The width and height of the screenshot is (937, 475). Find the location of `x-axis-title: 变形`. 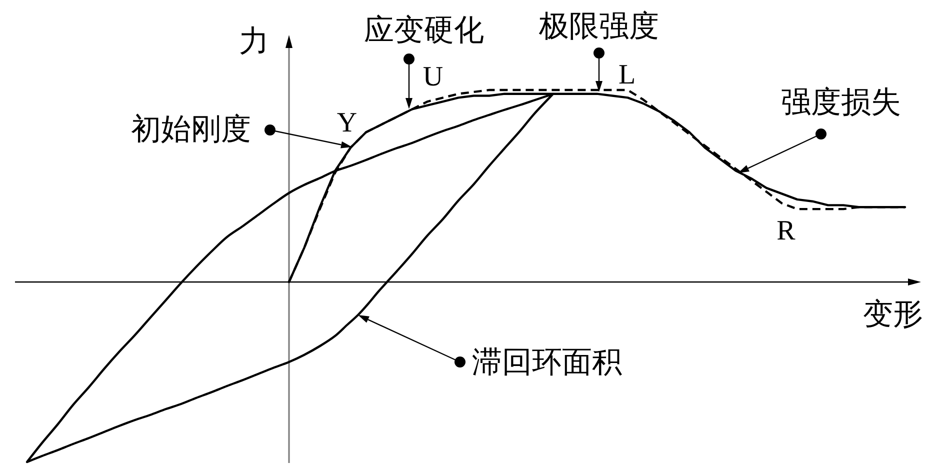

x-axis-title: 变形 is located at coordinates (893, 314).